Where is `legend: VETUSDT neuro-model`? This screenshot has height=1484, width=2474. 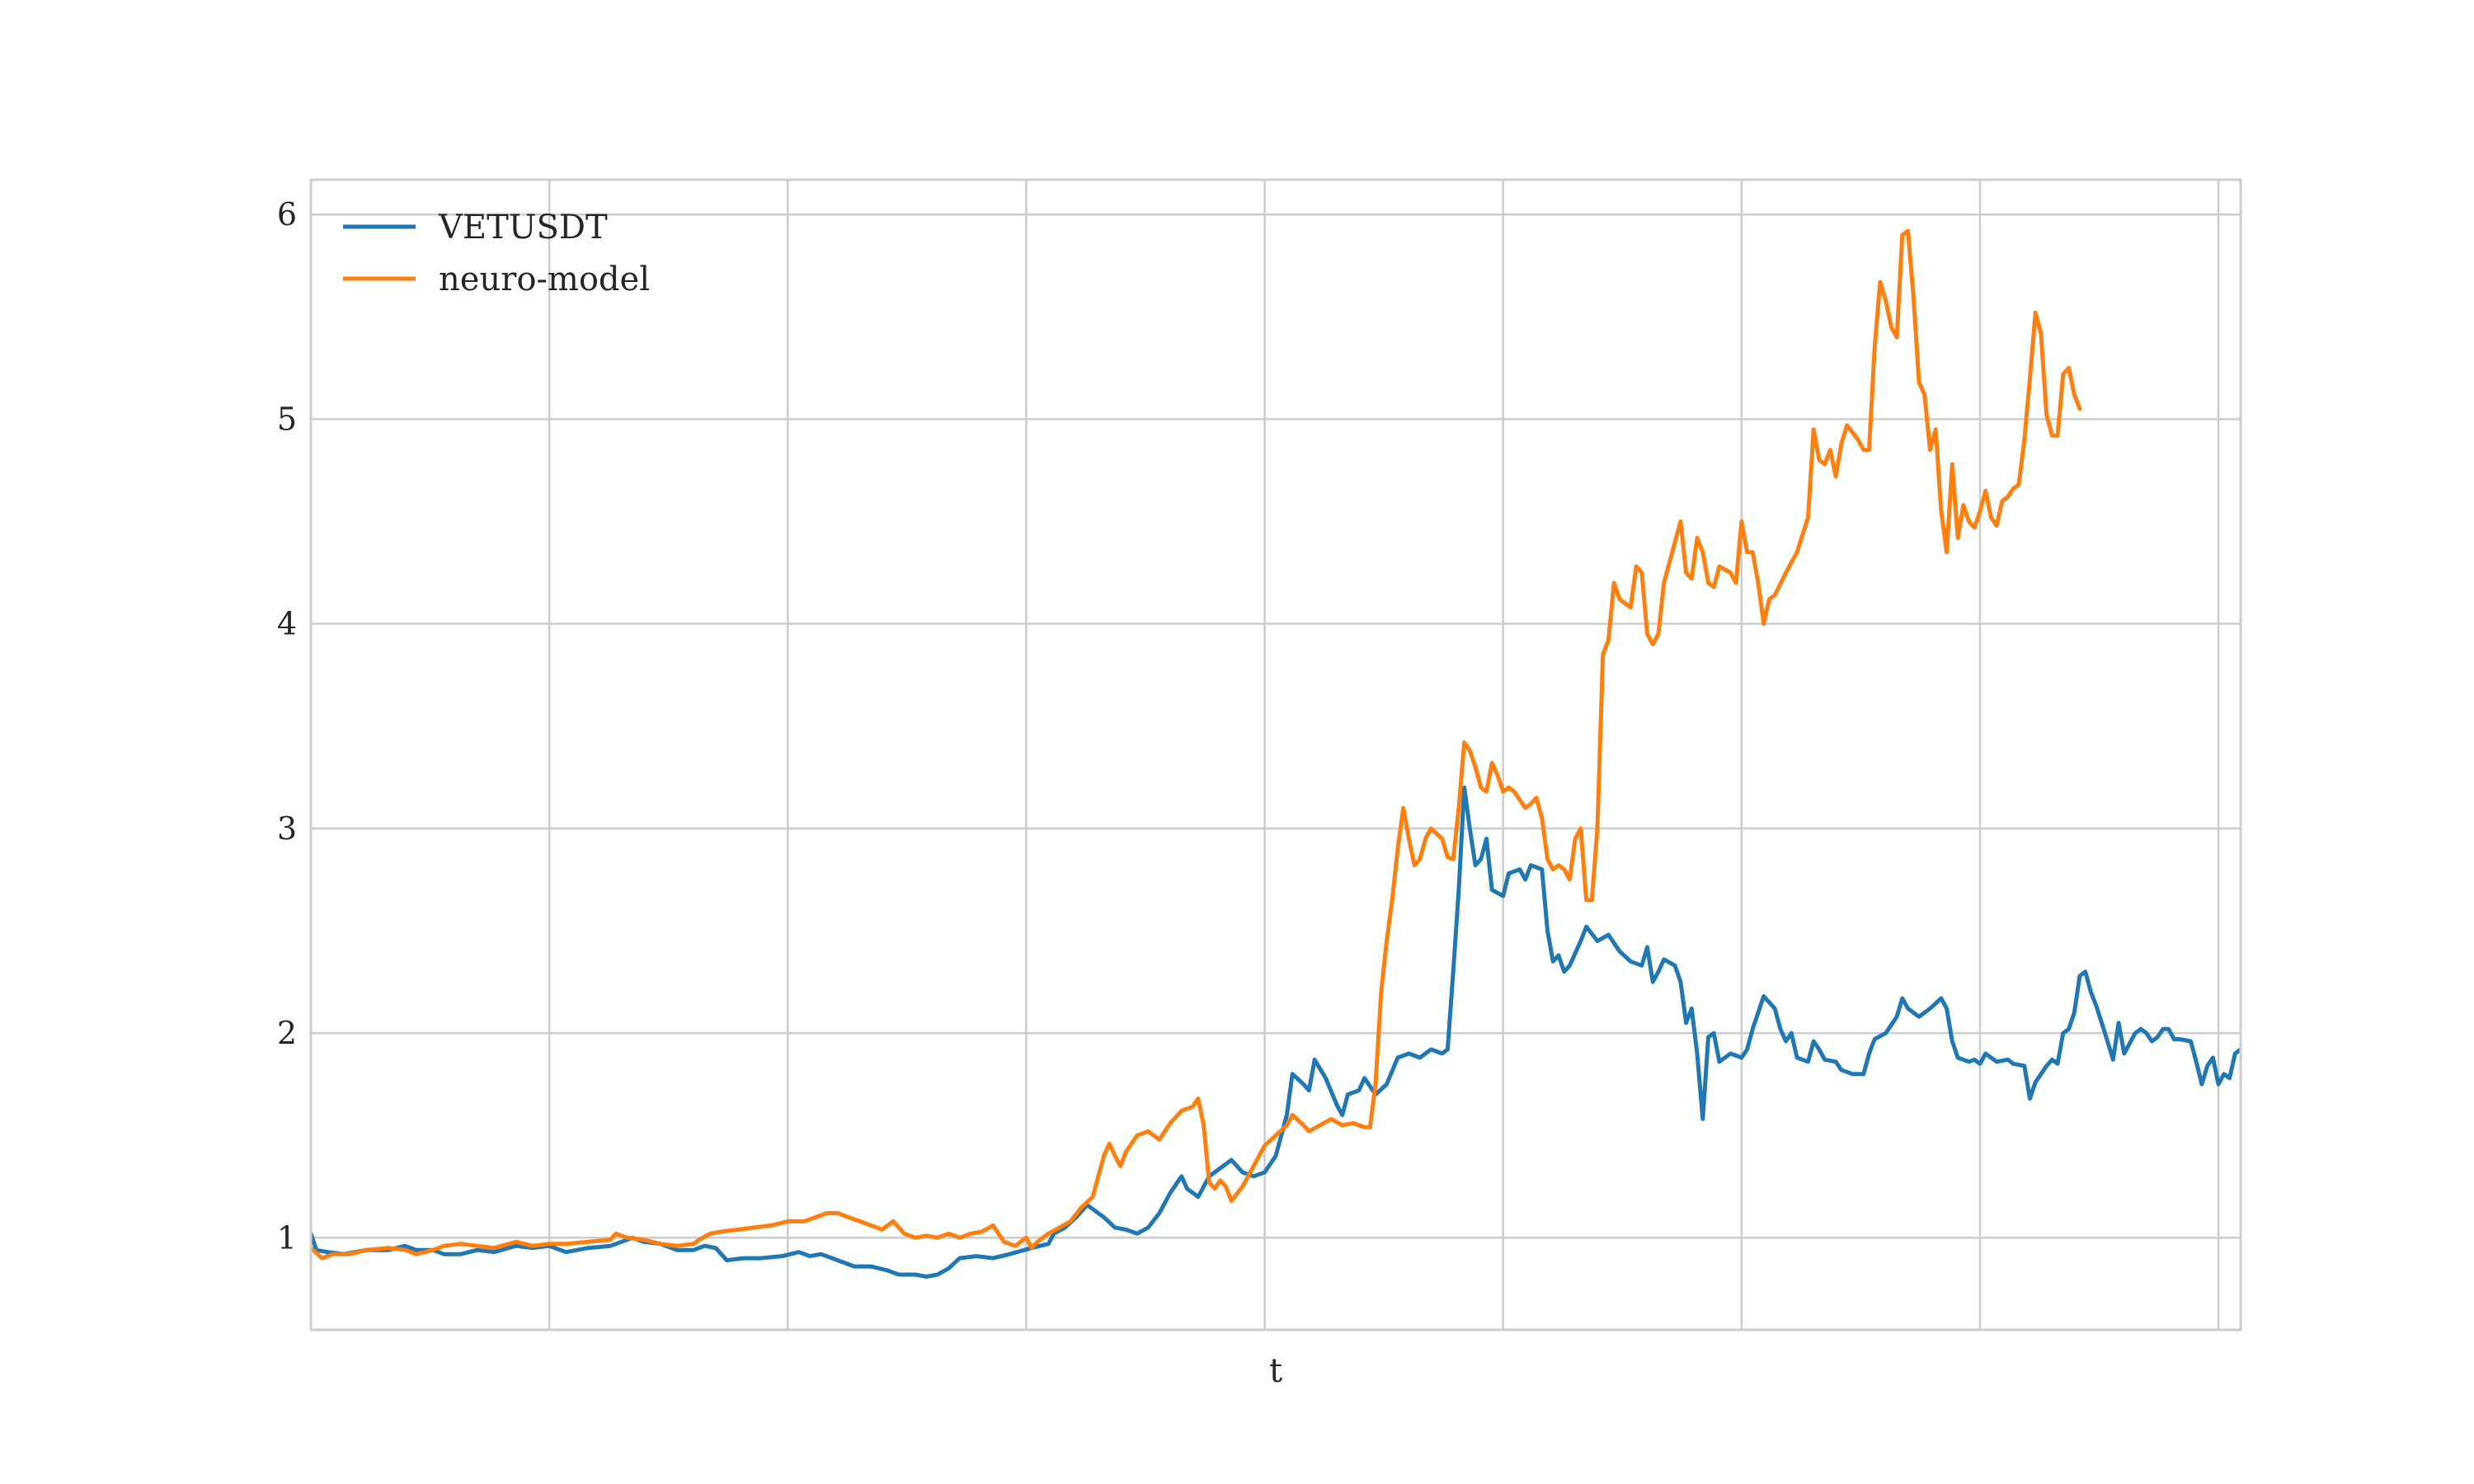
legend: VETUSDT neuro-model is located at coordinates (496, 253).